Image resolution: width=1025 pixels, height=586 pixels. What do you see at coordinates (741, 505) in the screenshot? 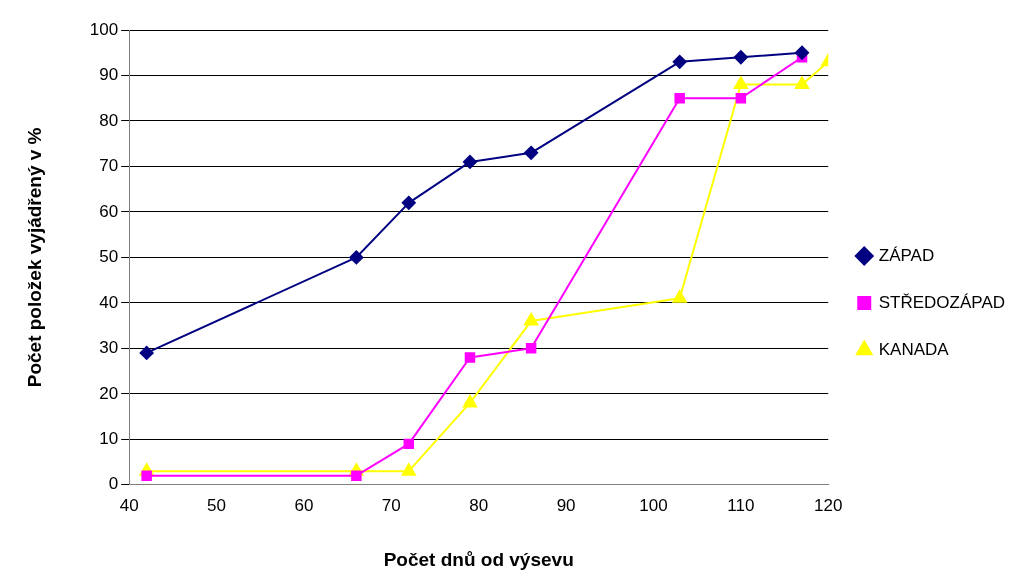
I see `x-tick-label: 110` at bounding box center [741, 505].